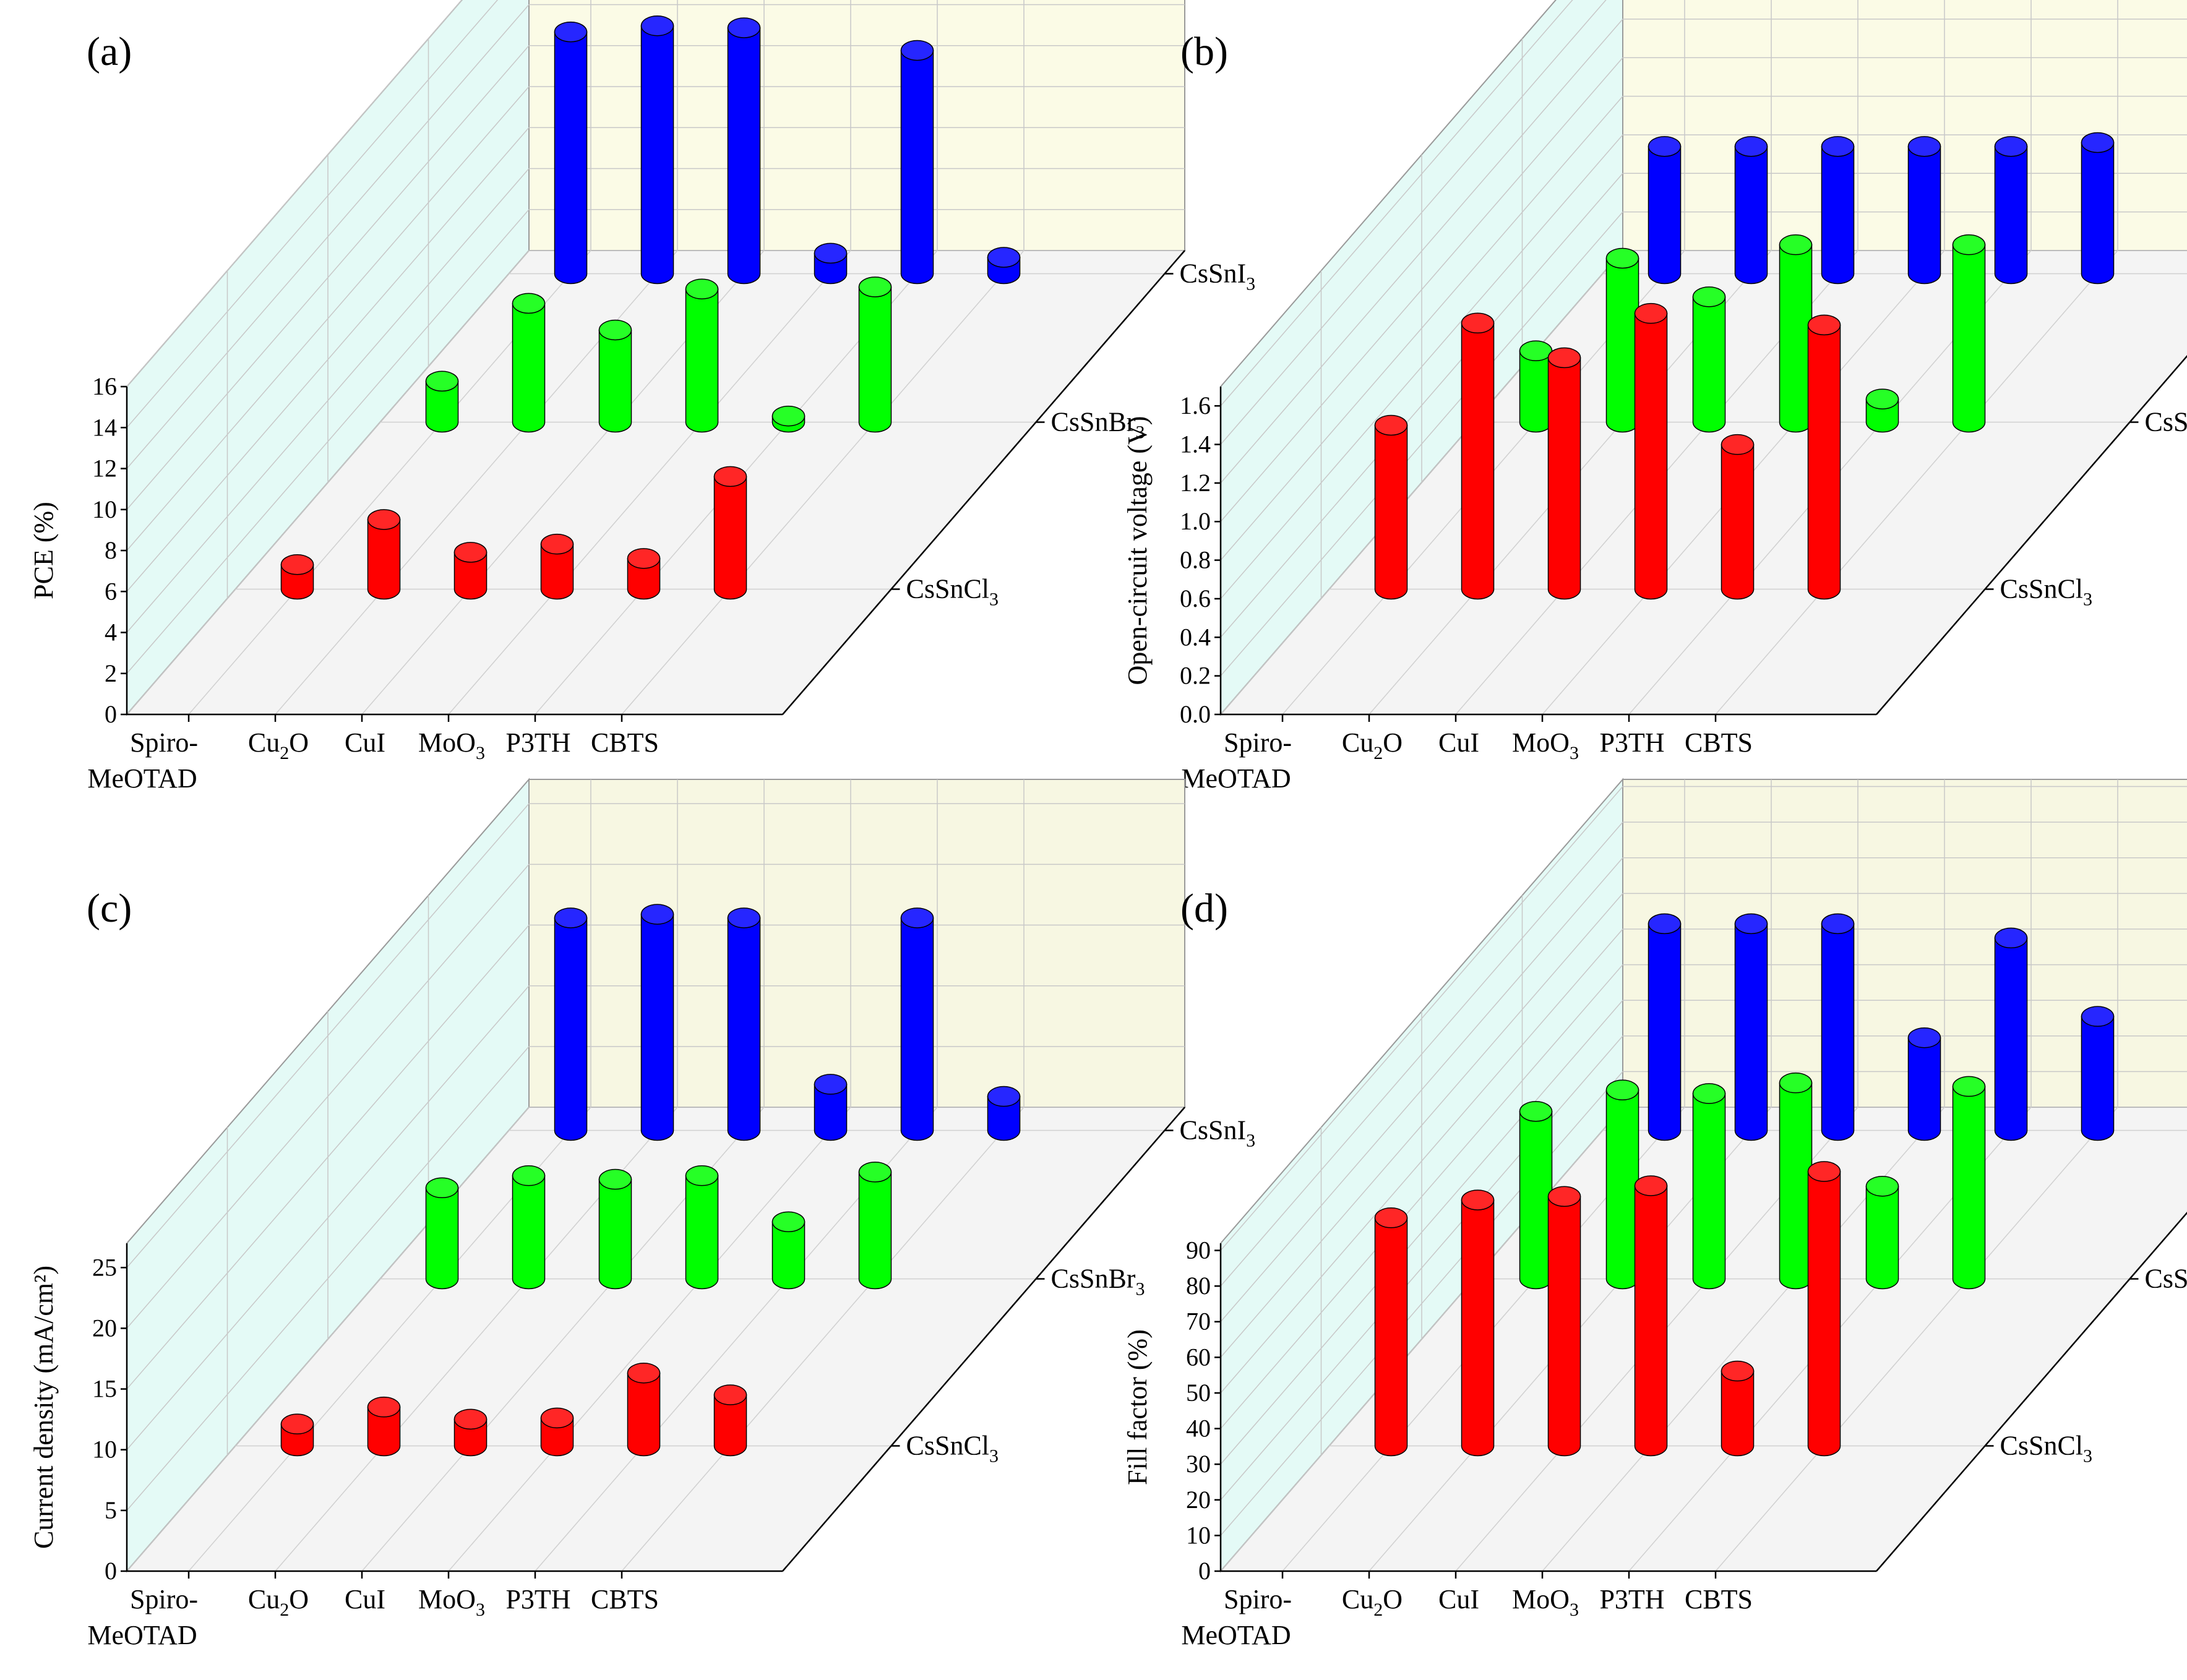 This screenshot has width=2187, height=1680. What do you see at coordinates (1204, 52) in the screenshot?
I see `panel-label: (b)` at bounding box center [1204, 52].